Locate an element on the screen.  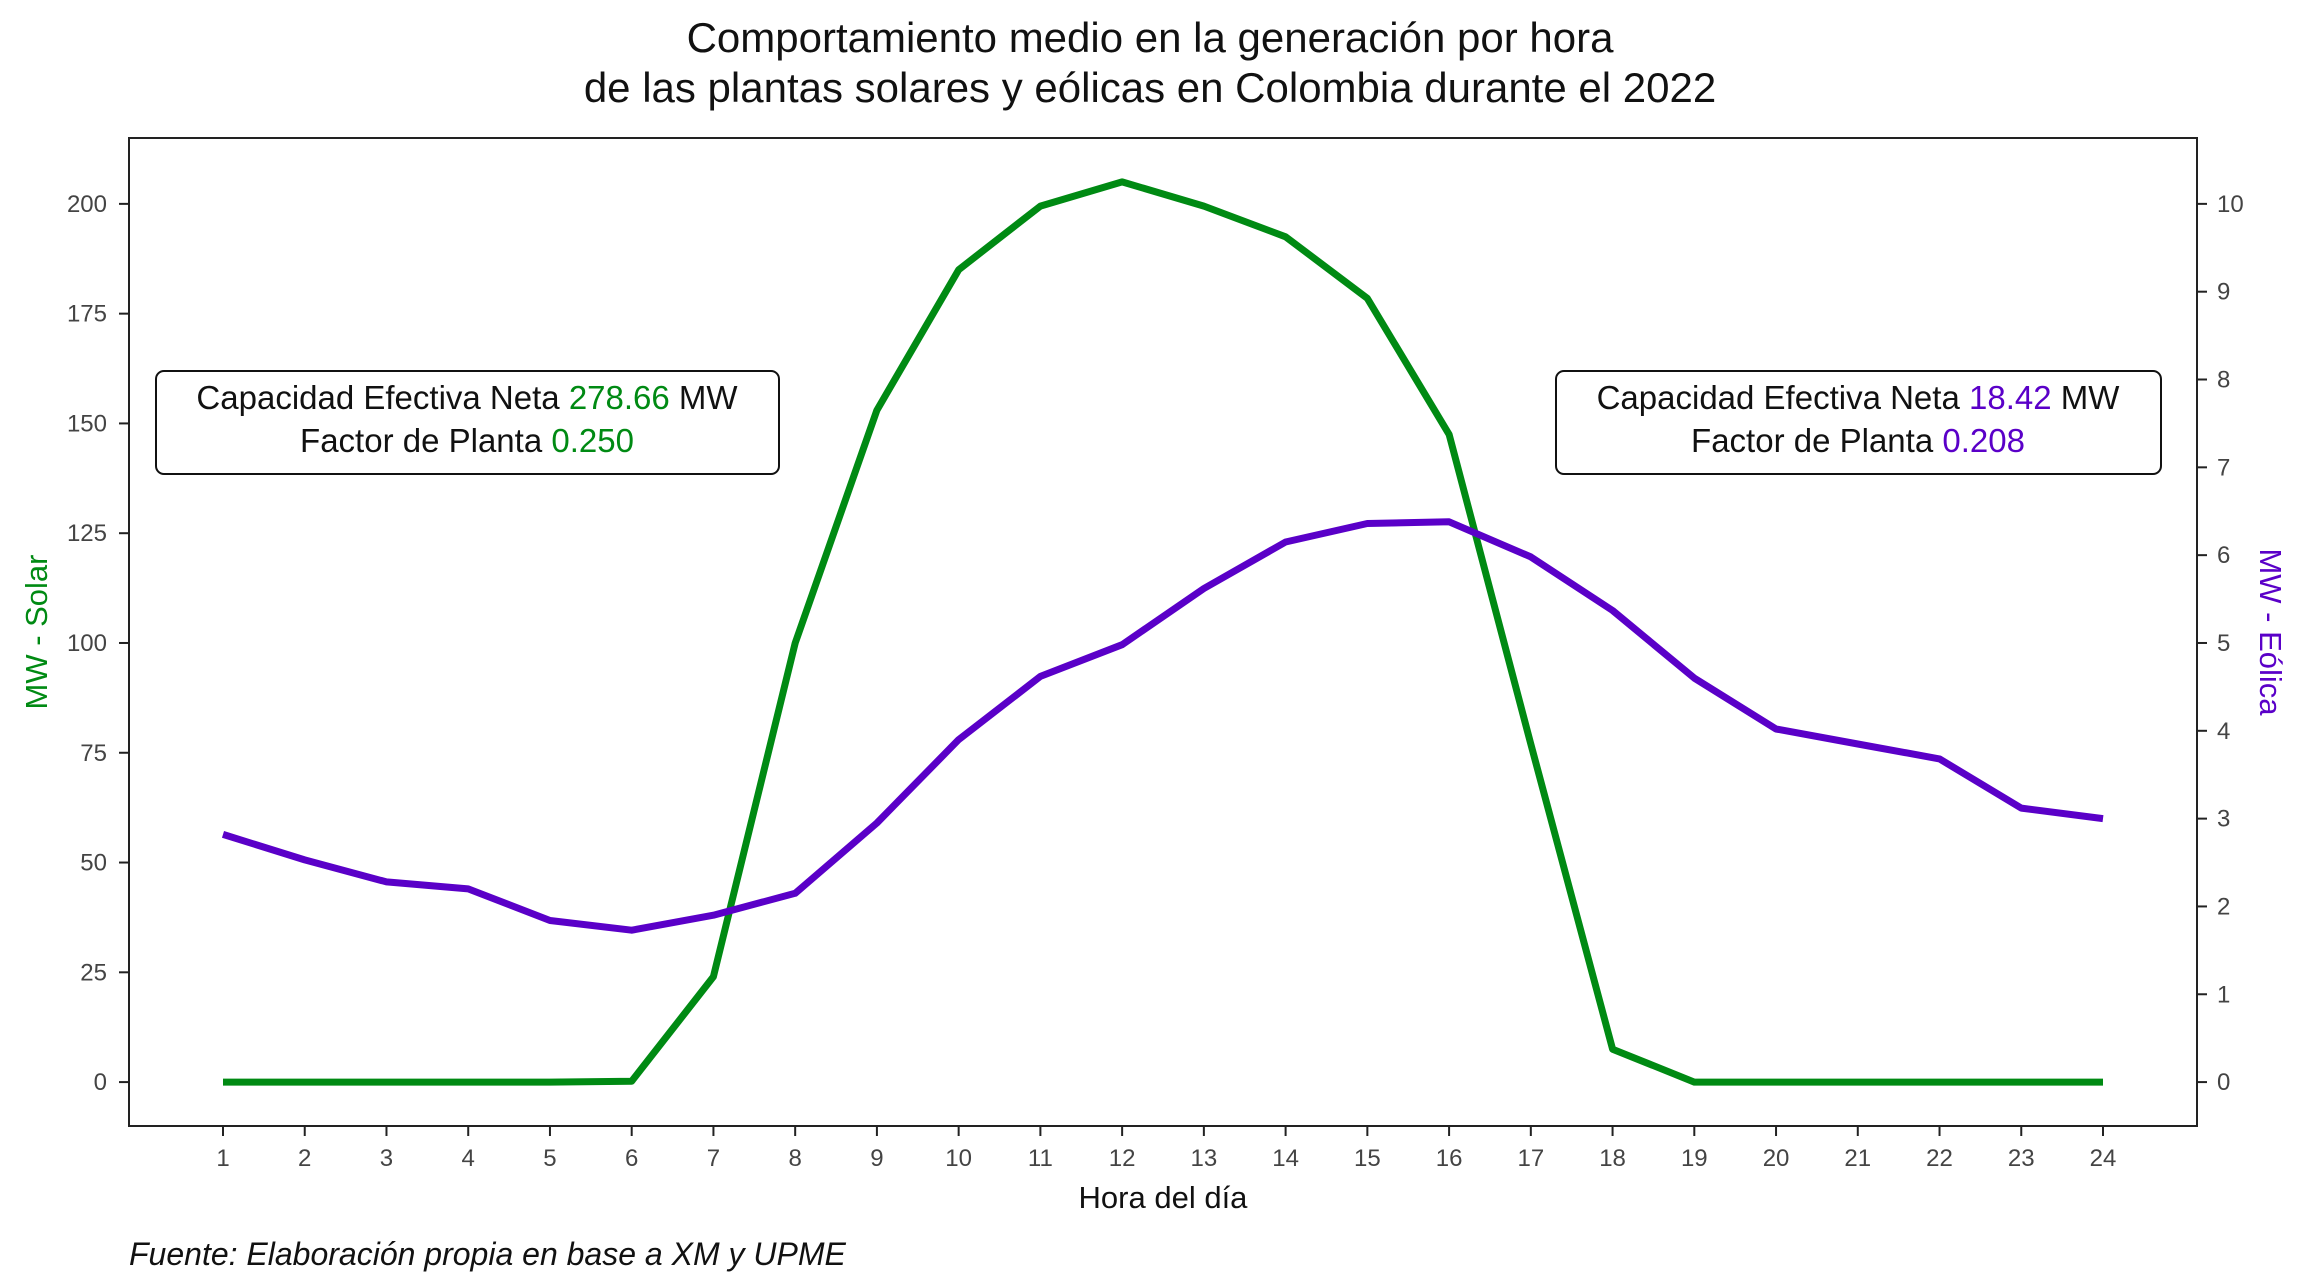
y-axis-left: 0 25 50 75 100 125 150 175 200 is located at coordinates (98, 643).